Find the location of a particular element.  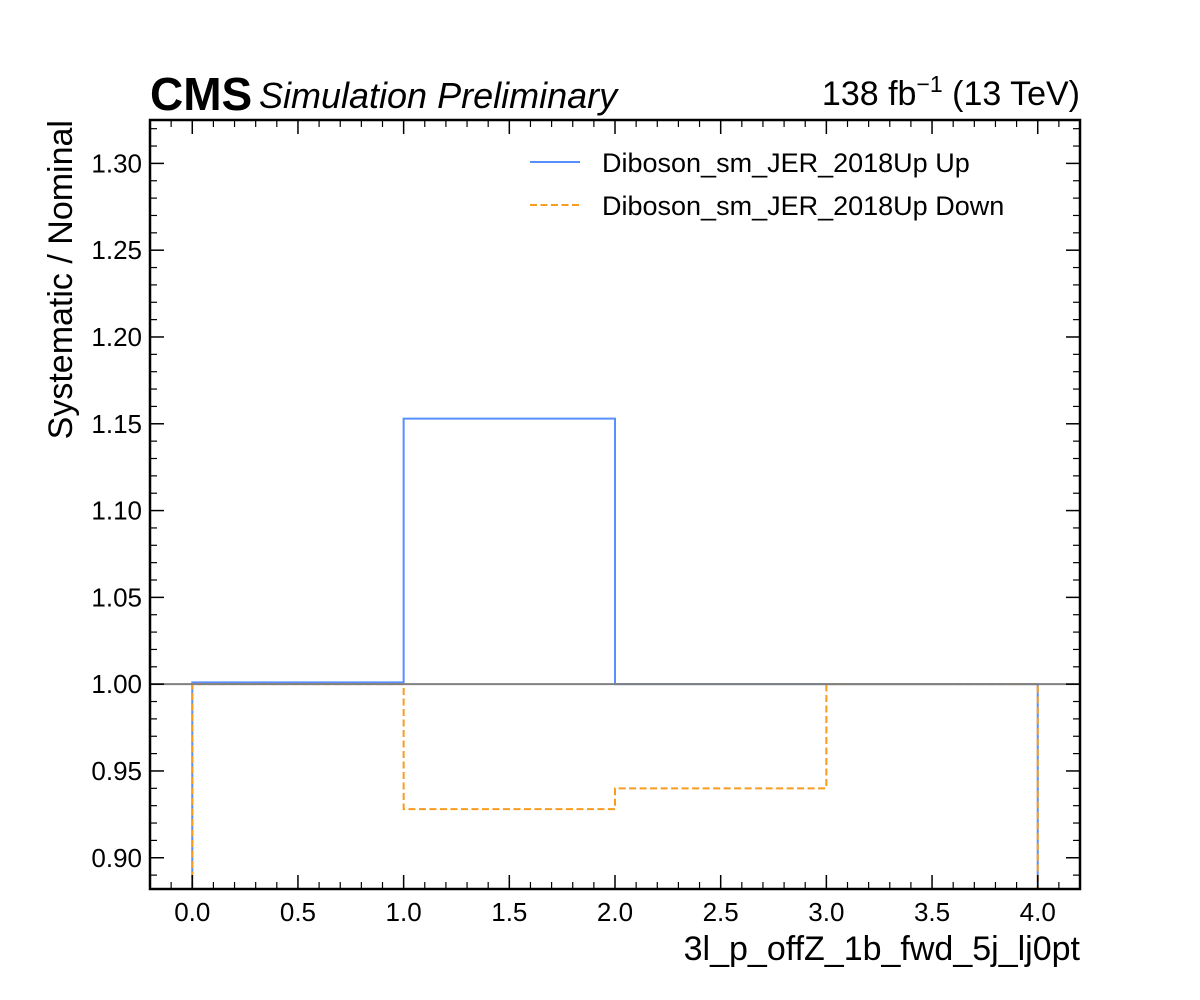

x-tick-label: 4.0 is located at coordinates (1038, 912).